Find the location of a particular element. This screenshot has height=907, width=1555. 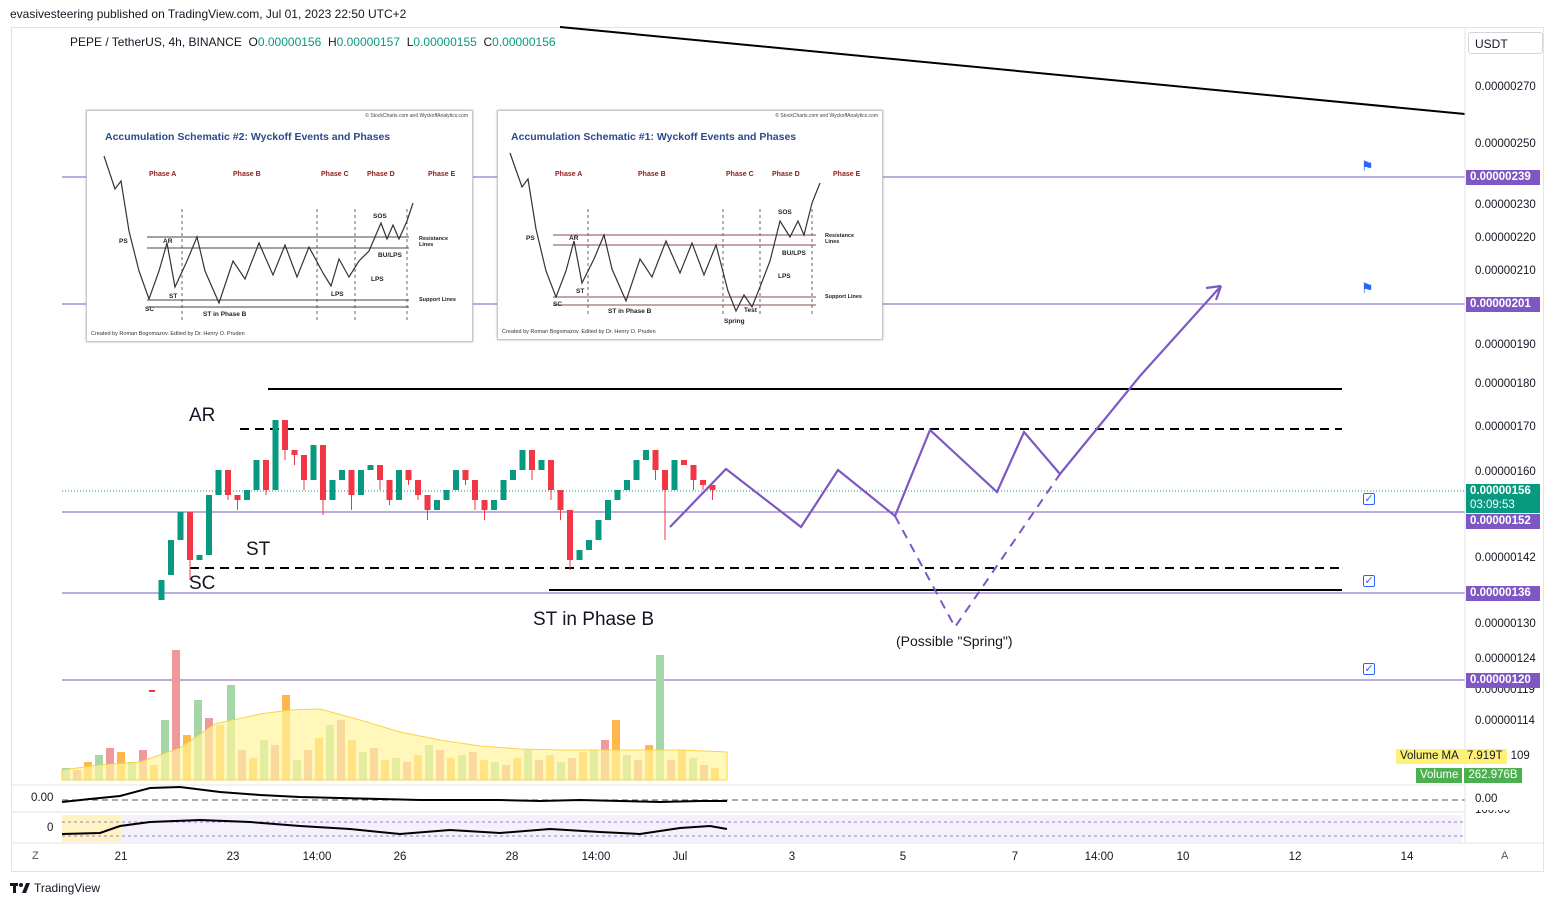

time-tick: 10 is located at coordinates (1183, 857).